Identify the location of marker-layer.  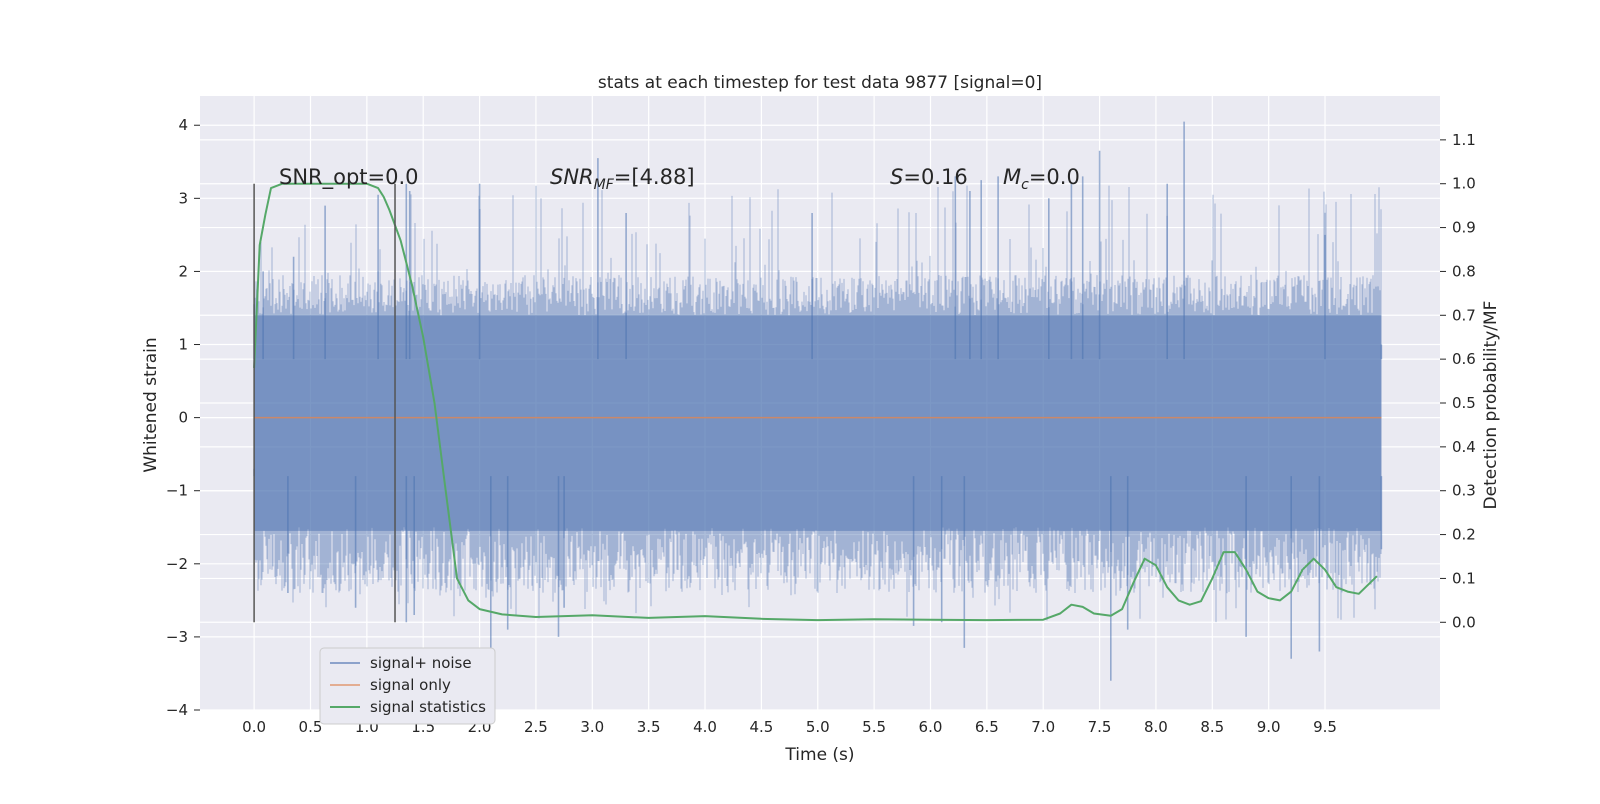
(324, 403).